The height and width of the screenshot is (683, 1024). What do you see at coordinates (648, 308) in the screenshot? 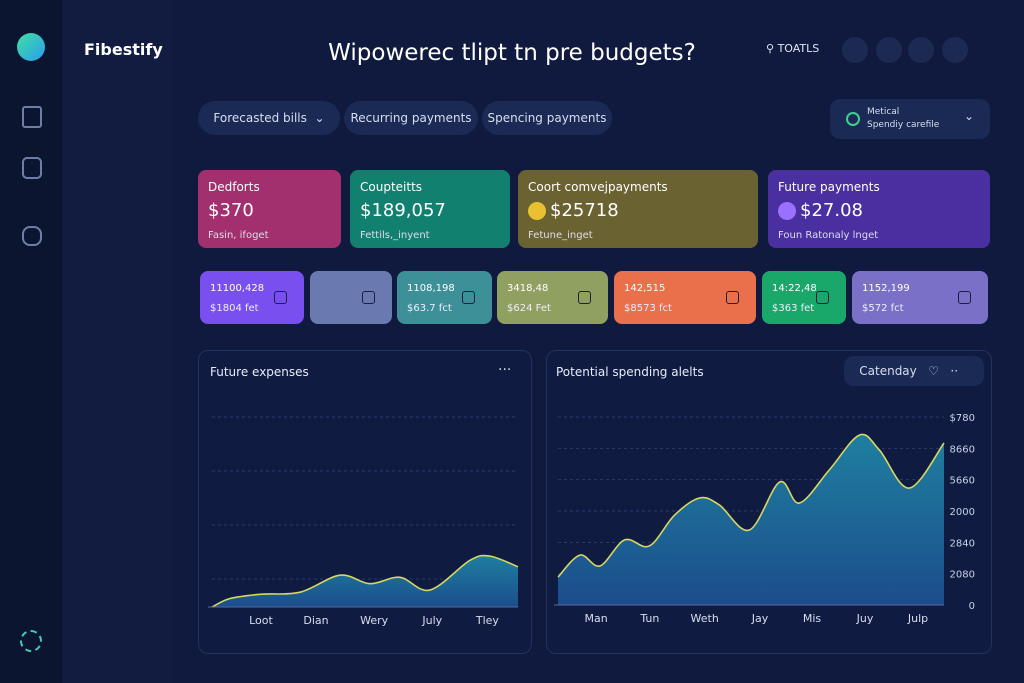
I see `mini-line: $8573 fct` at bounding box center [648, 308].